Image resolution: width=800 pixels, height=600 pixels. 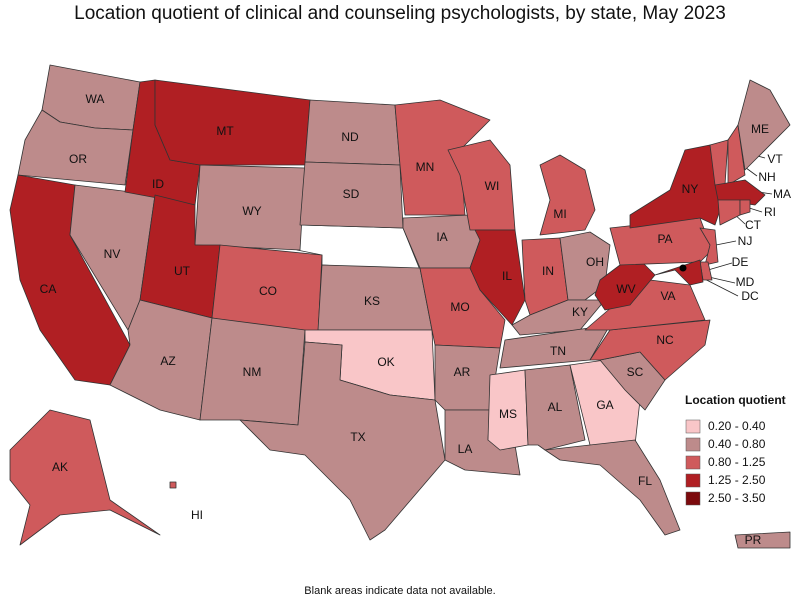 What do you see at coordinates (197, 515) in the screenshot?
I see `state-label: HI` at bounding box center [197, 515].